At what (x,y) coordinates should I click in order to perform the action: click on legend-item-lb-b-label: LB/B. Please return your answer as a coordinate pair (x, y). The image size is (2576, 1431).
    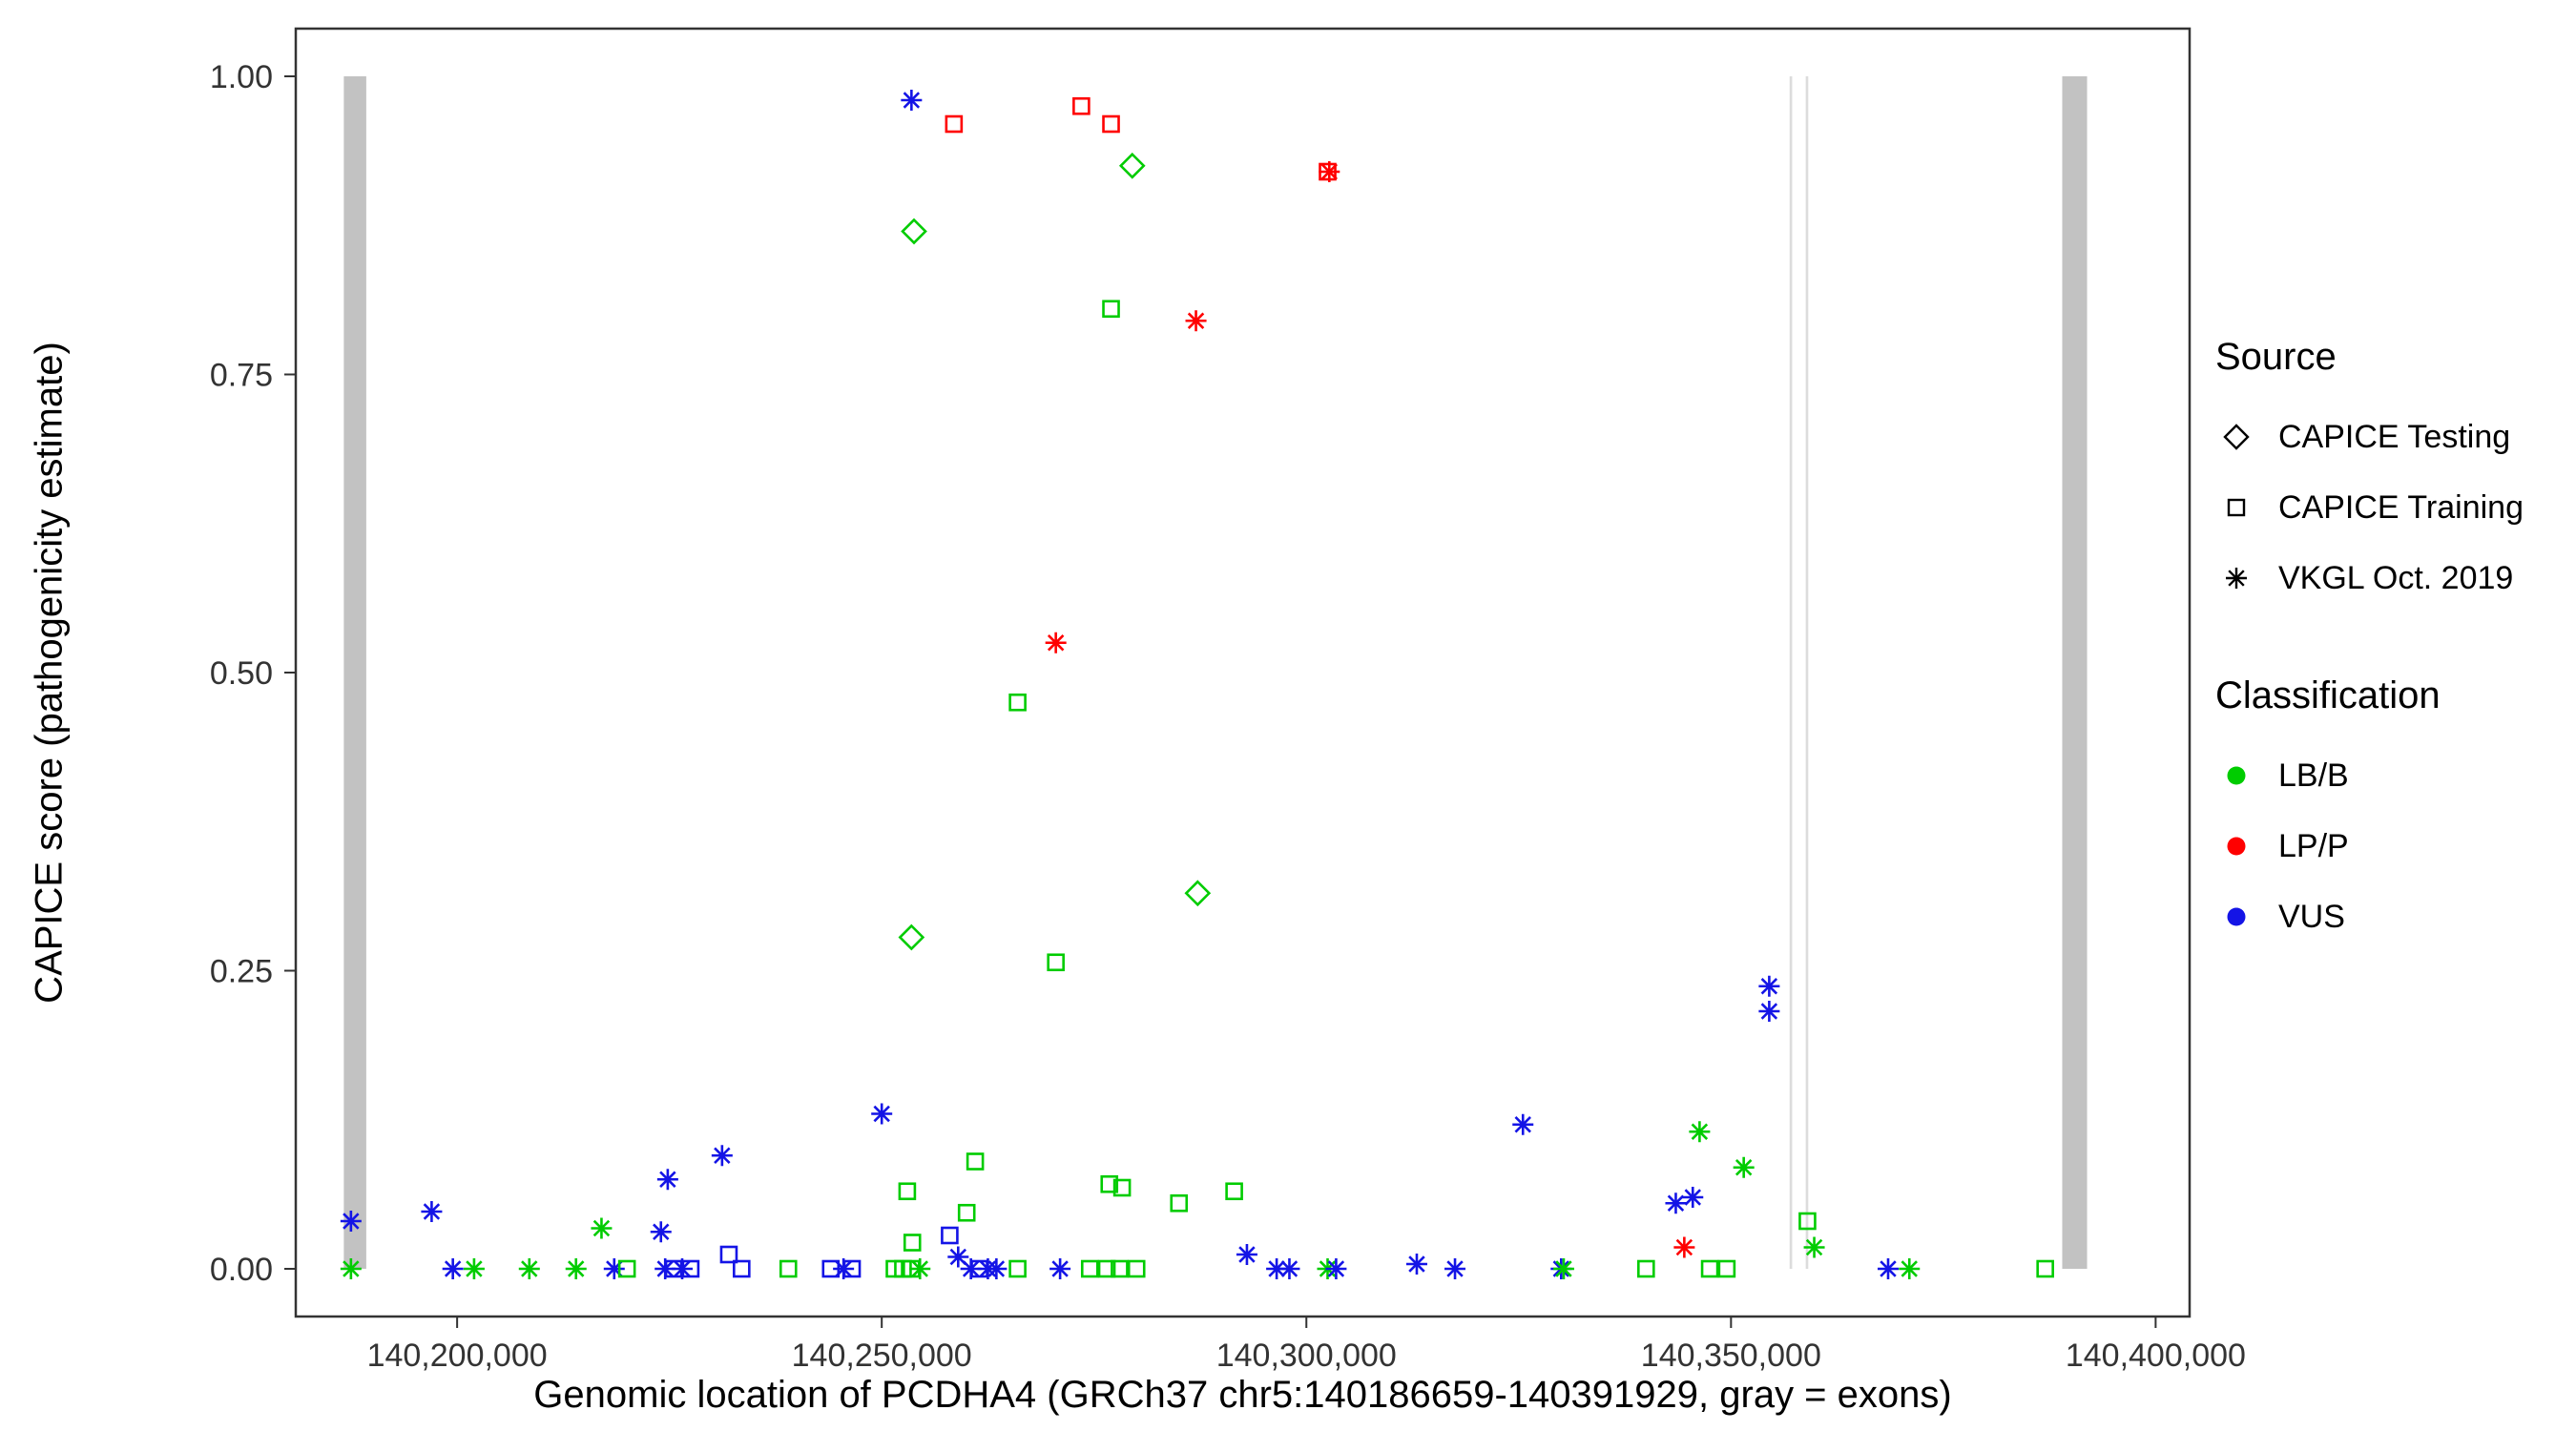
    Looking at the image, I should click on (2313, 775).